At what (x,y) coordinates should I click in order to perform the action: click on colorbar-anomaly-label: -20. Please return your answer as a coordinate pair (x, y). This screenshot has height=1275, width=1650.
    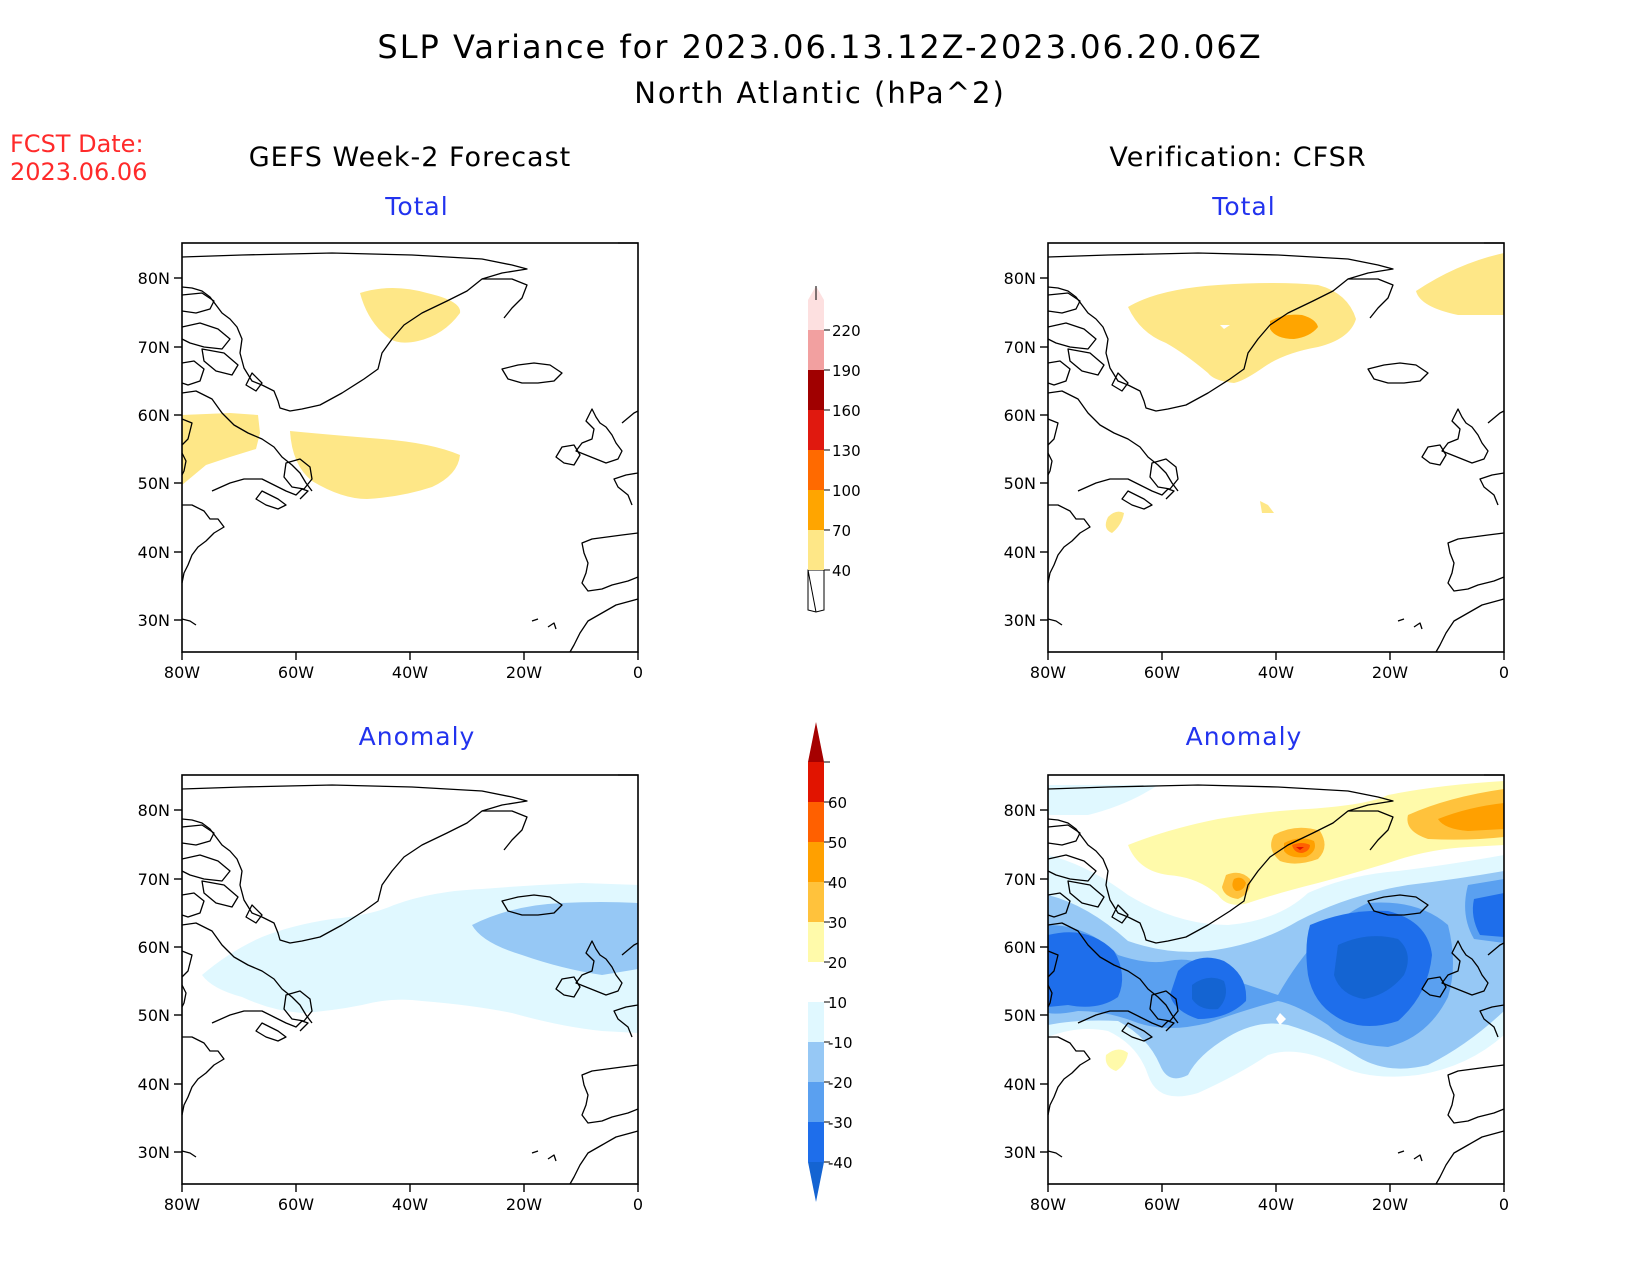
    Looking at the image, I should click on (840, 1083).